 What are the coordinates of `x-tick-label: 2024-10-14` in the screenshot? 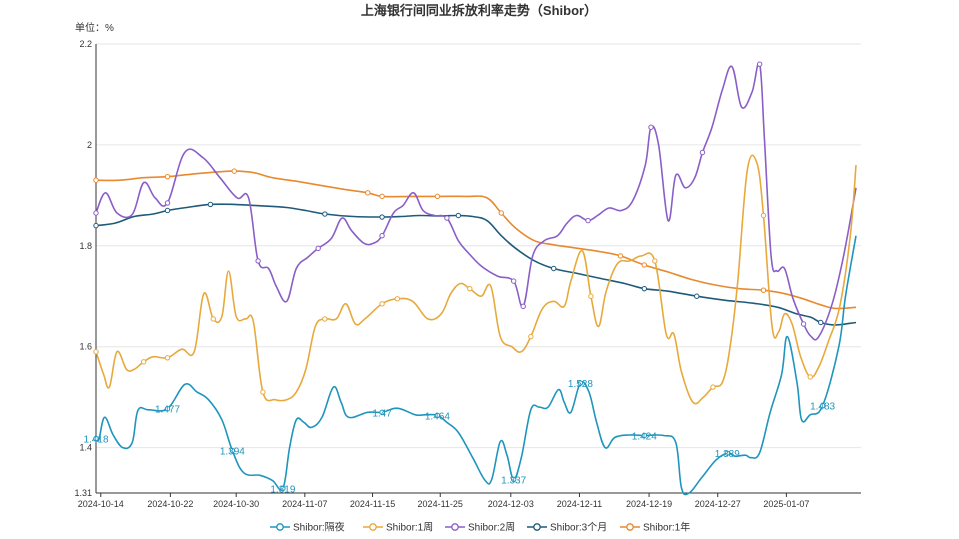 It's located at (101, 504).